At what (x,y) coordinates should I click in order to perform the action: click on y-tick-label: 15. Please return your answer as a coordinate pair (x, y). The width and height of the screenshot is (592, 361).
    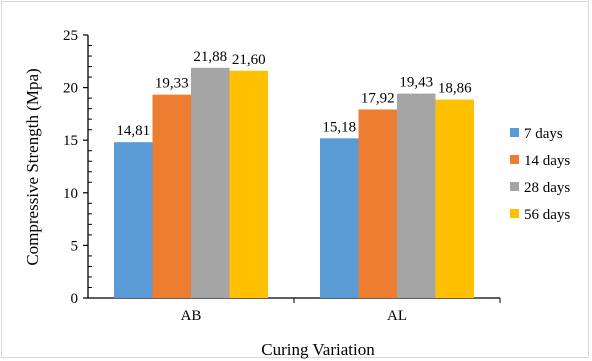
    Looking at the image, I should click on (70, 141).